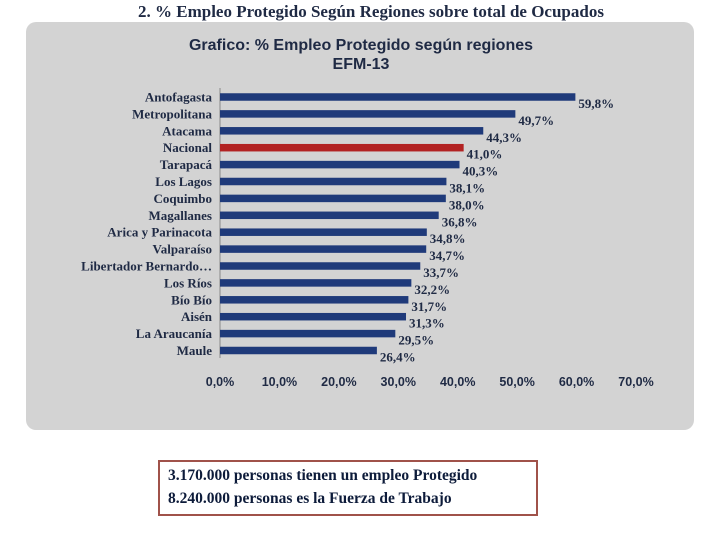  I want to click on data-label-maule: 26,4%, so click(398, 357).